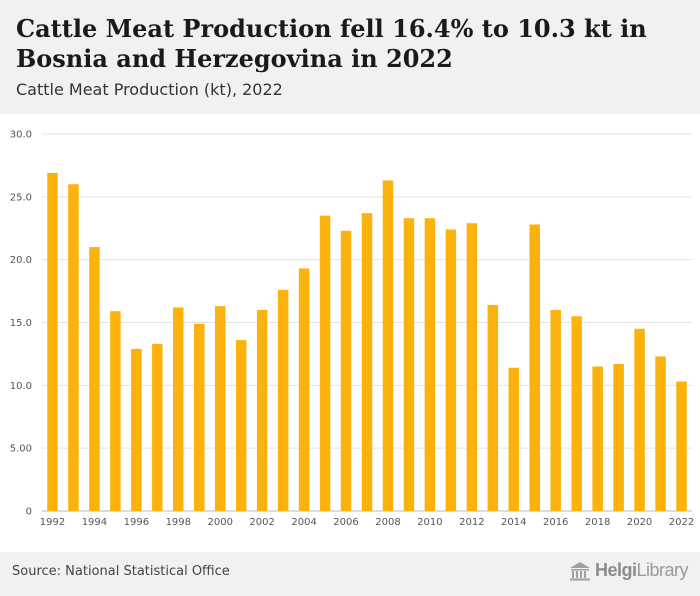  Describe the element at coordinates (115, 411) in the screenshot. I see `bar-1995` at that location.